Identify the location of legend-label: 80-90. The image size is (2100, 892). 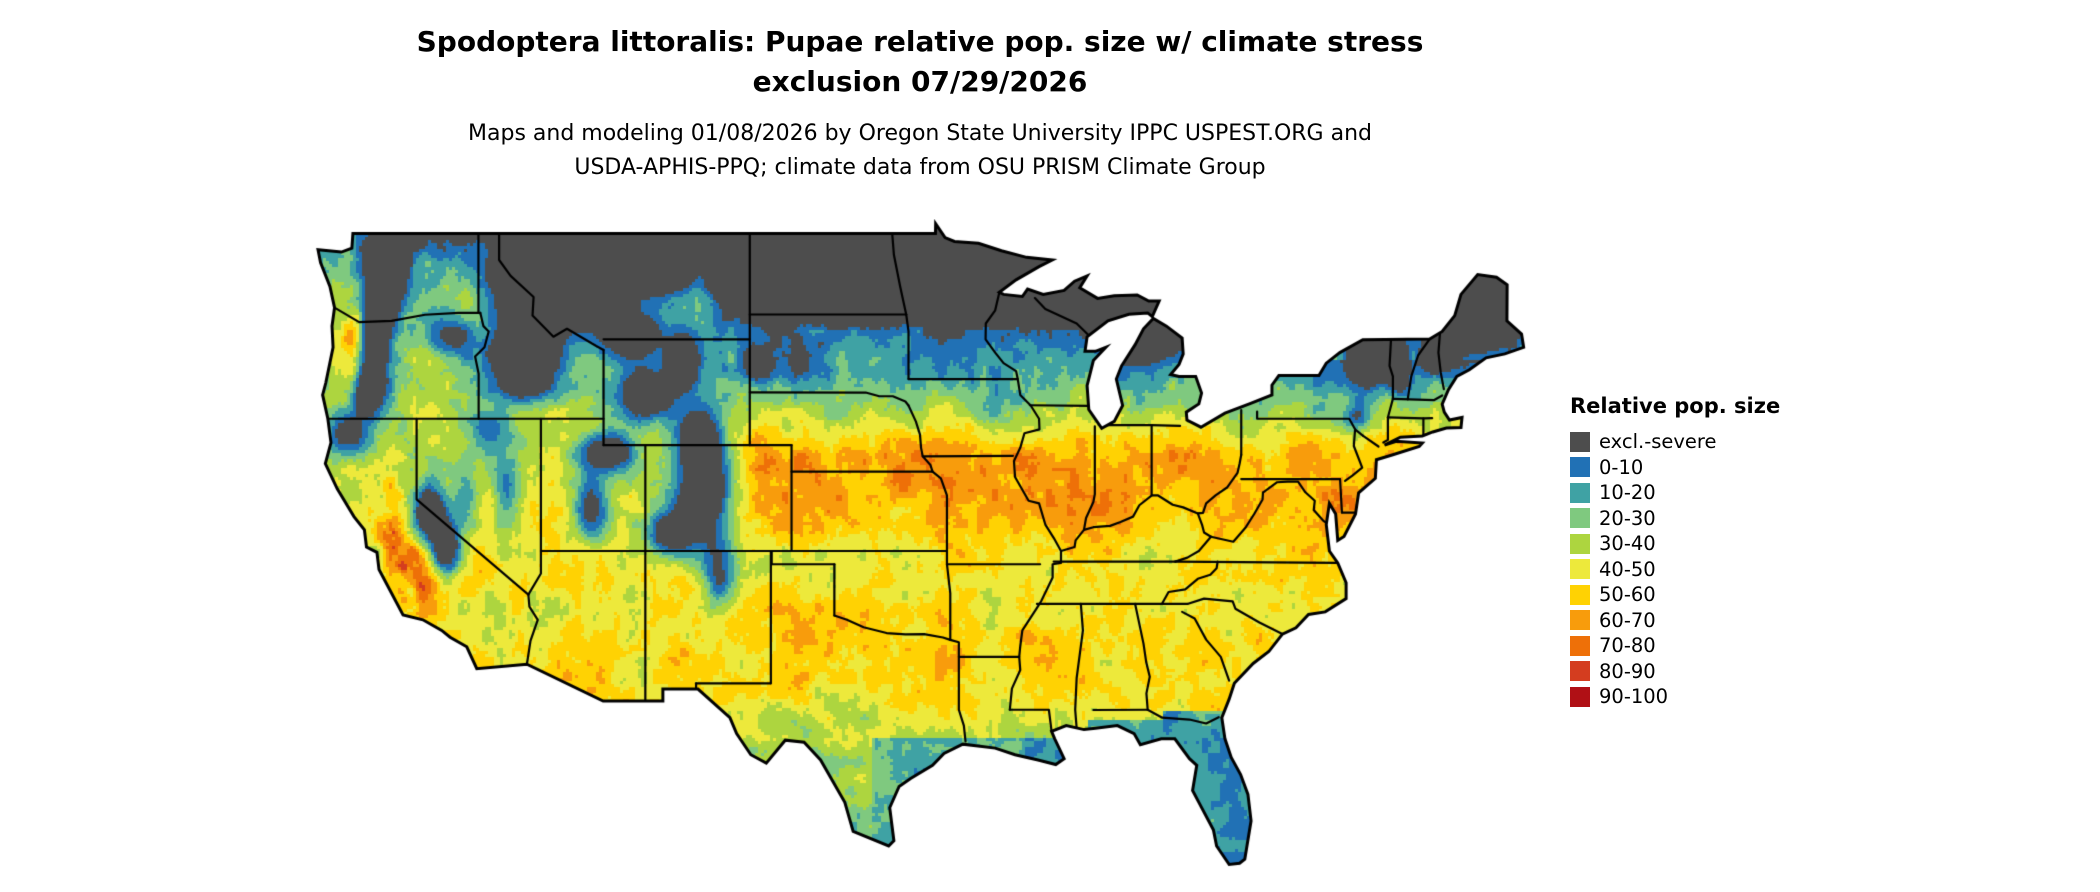
(1627, 671).